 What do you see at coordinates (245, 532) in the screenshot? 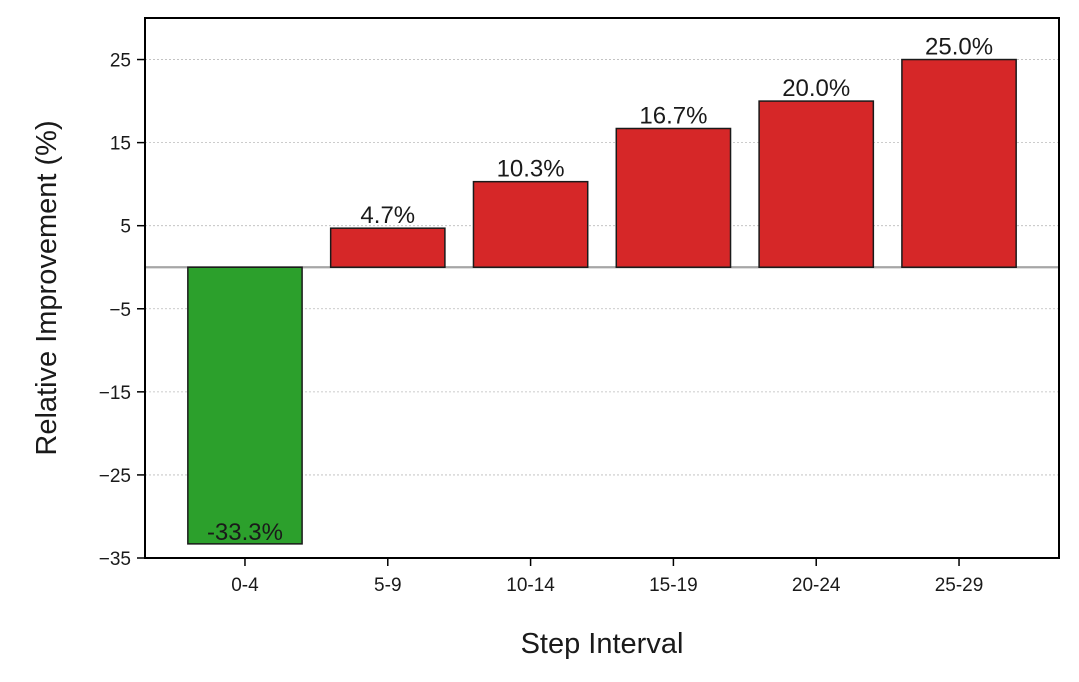
I see `data-label: -33.3%` at bounding box center [245, 532].